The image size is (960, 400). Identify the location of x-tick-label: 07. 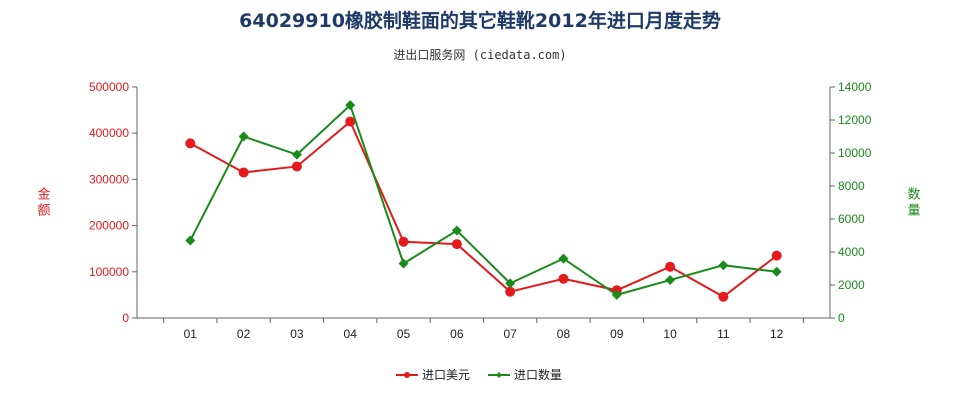
(510, 334).